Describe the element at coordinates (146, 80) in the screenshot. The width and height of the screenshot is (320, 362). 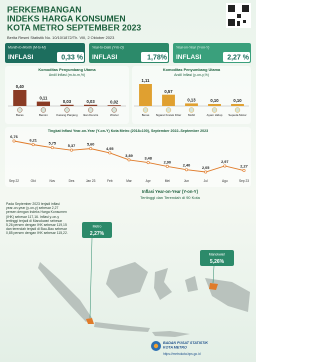
I see `value-label: 1,11` at that location.